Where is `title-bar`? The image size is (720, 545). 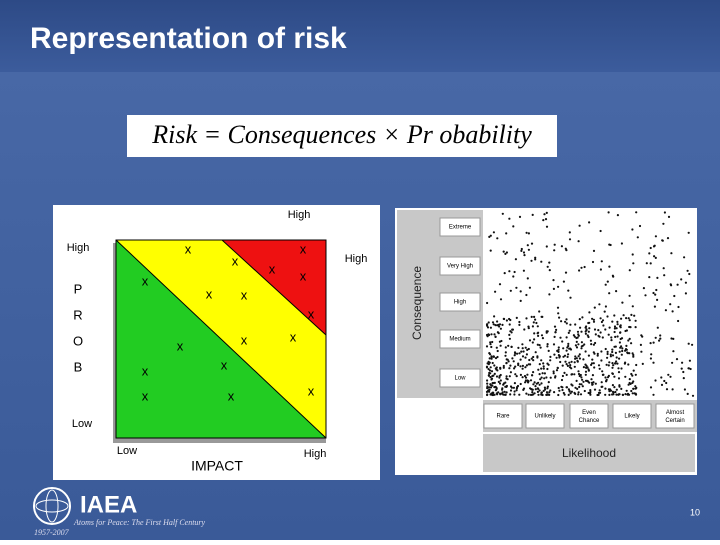
title-bar is located at coordinates (360, 36).